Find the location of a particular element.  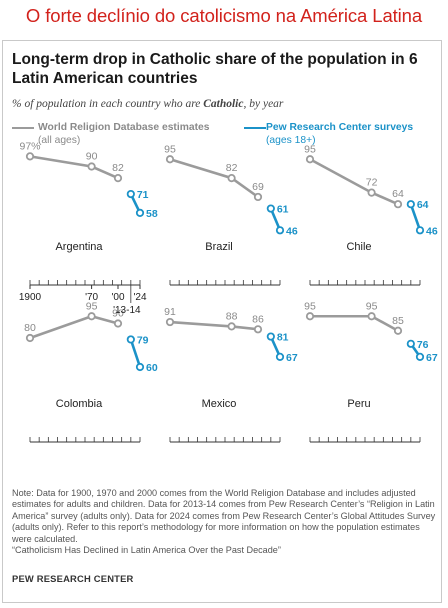

colombia-wrd-label-1: 95 is located at coordinates (92, 306).